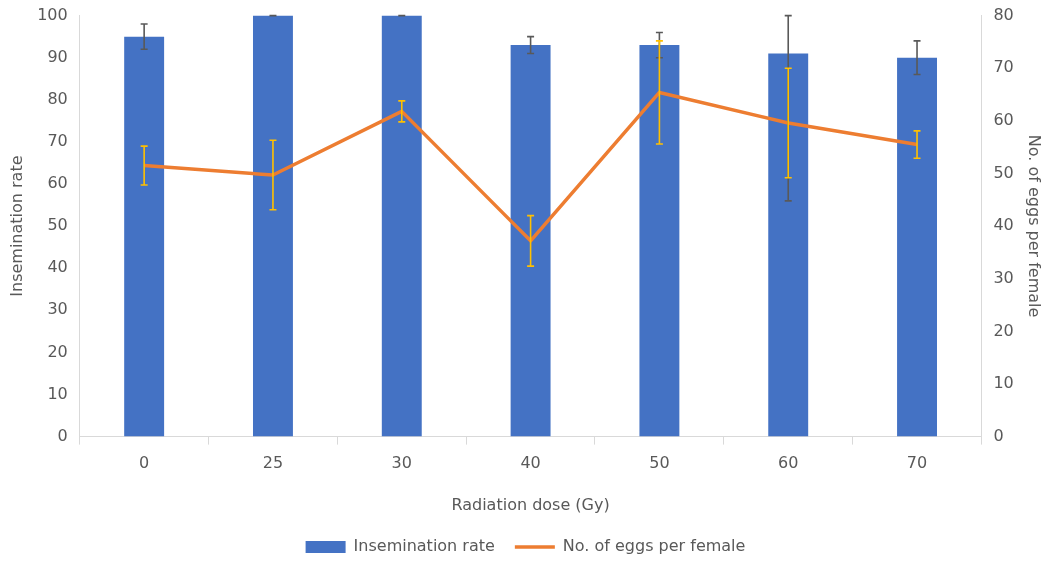  What do you see at coordinates (998, 435) in the screenshot?
I see `y2-tick-label: 0` at bounding box center [998, 435].